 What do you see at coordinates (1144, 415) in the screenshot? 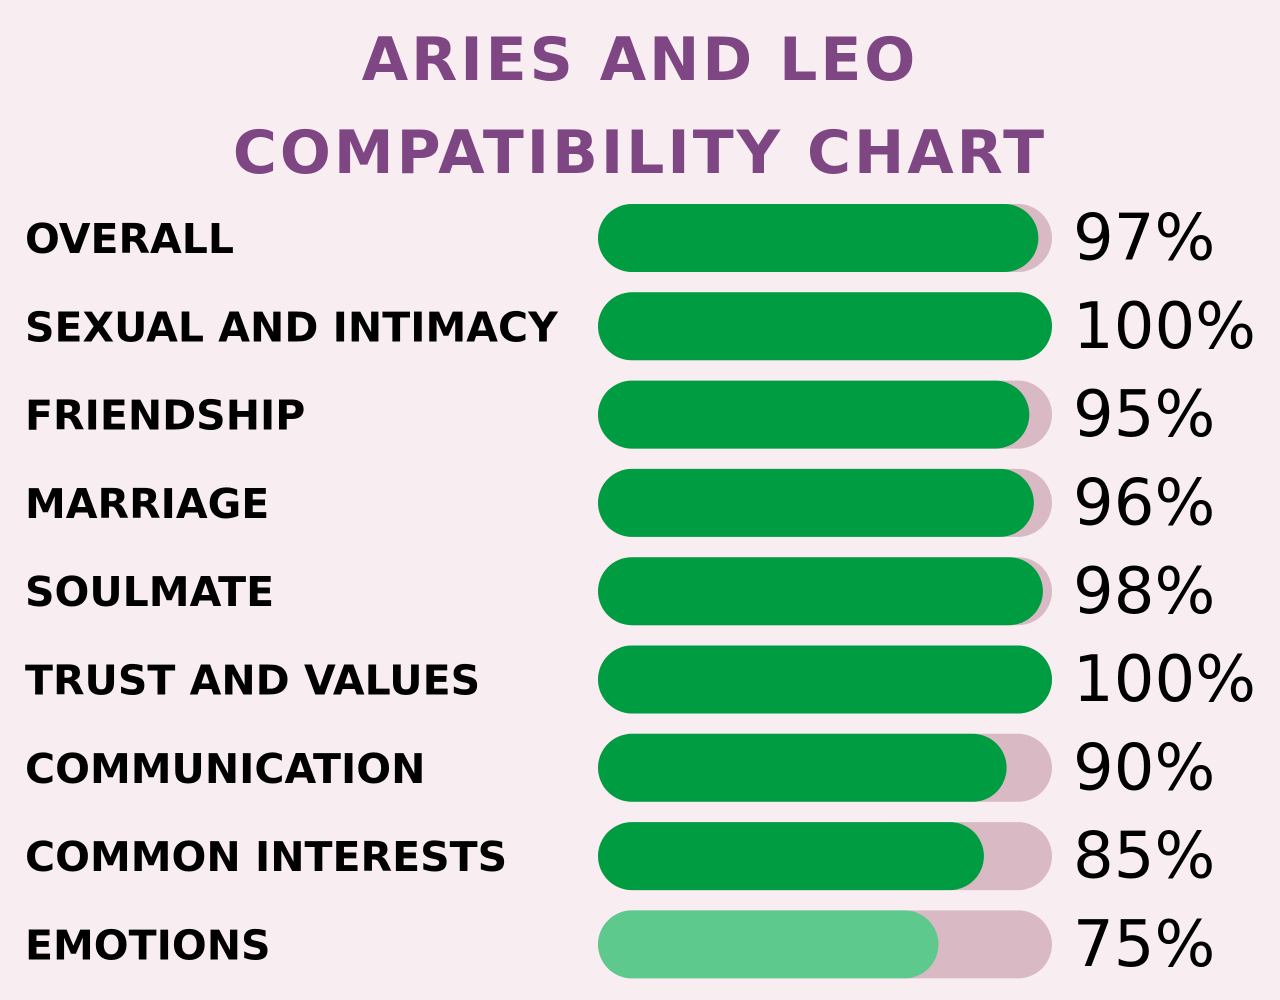
I see `value-label: 95%` at bounding box center [1144, 415].